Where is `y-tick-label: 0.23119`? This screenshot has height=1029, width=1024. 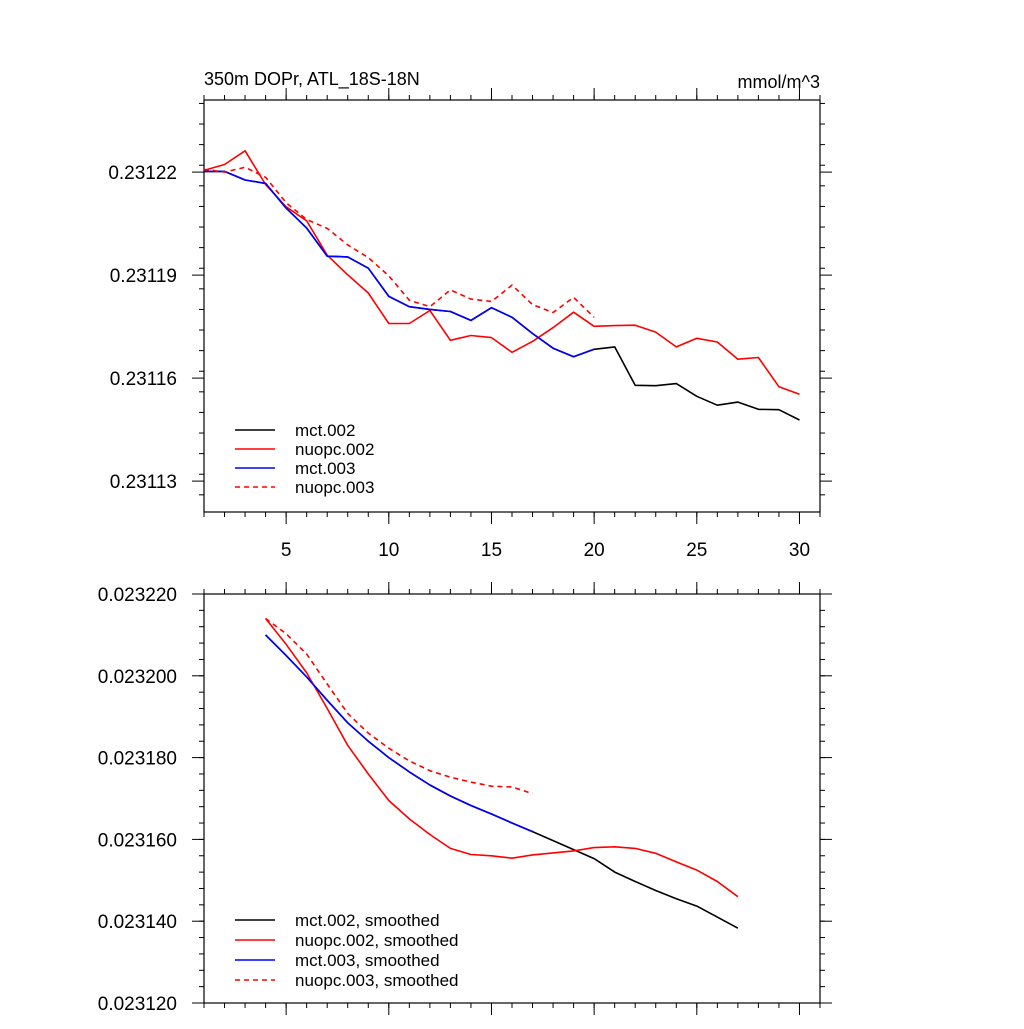
y-tick-label: 0.23119 is located at coordinates (143, 276).